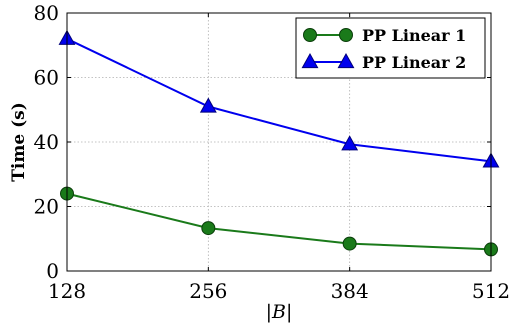 The image size is (511, 323). I want to click on y-tick-label: 80, so click(46, 13).